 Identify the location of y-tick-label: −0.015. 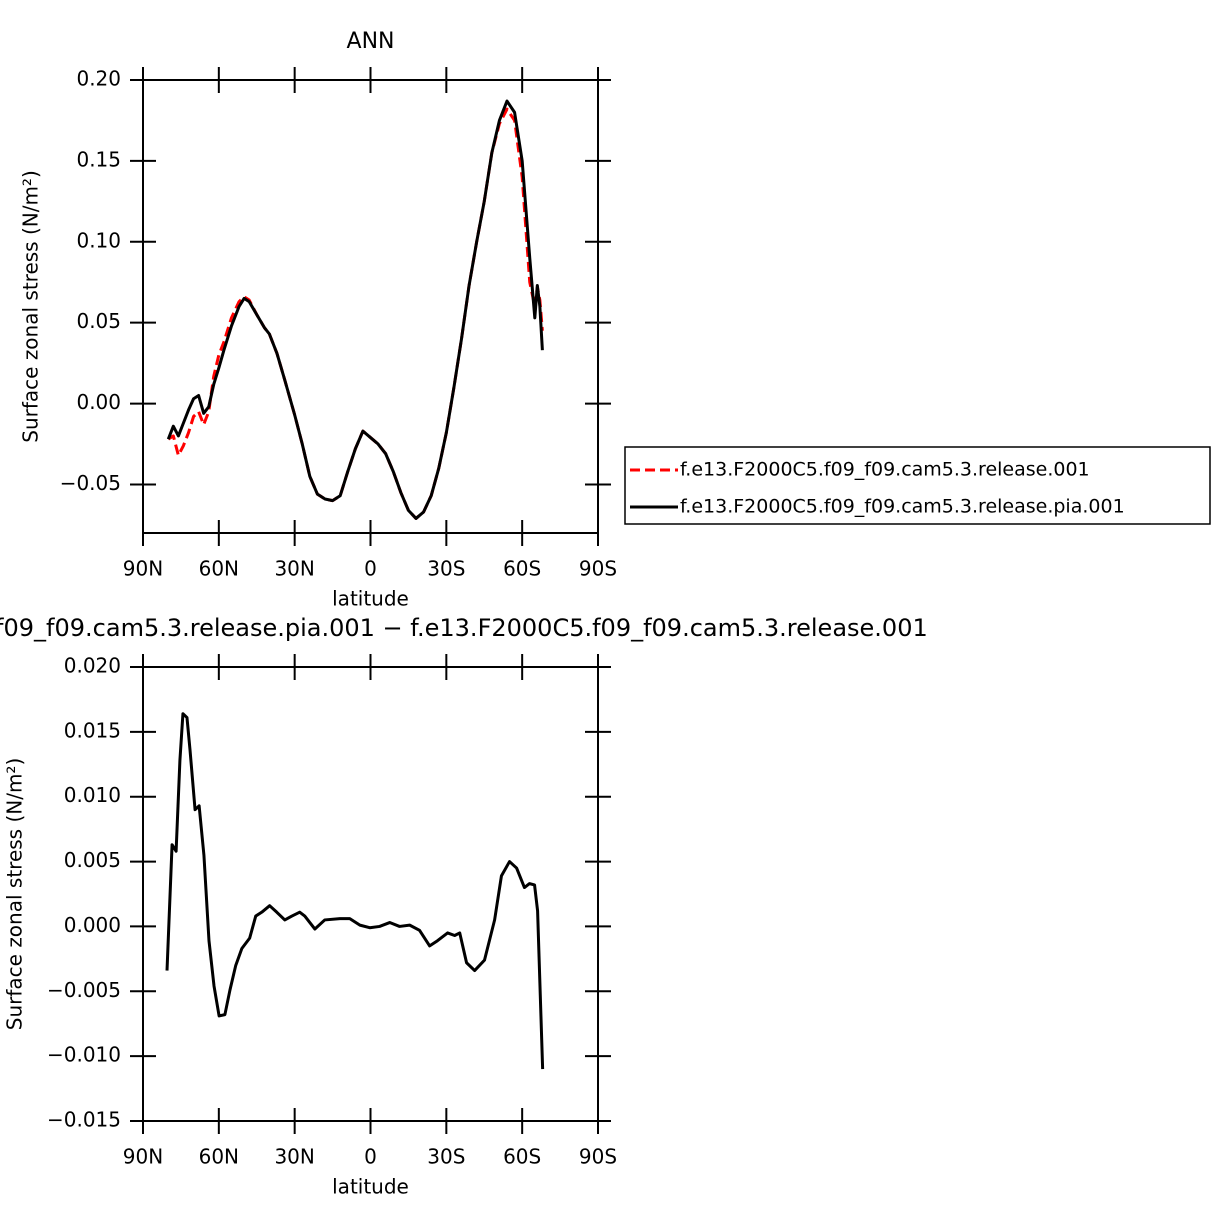
(84, 1120).